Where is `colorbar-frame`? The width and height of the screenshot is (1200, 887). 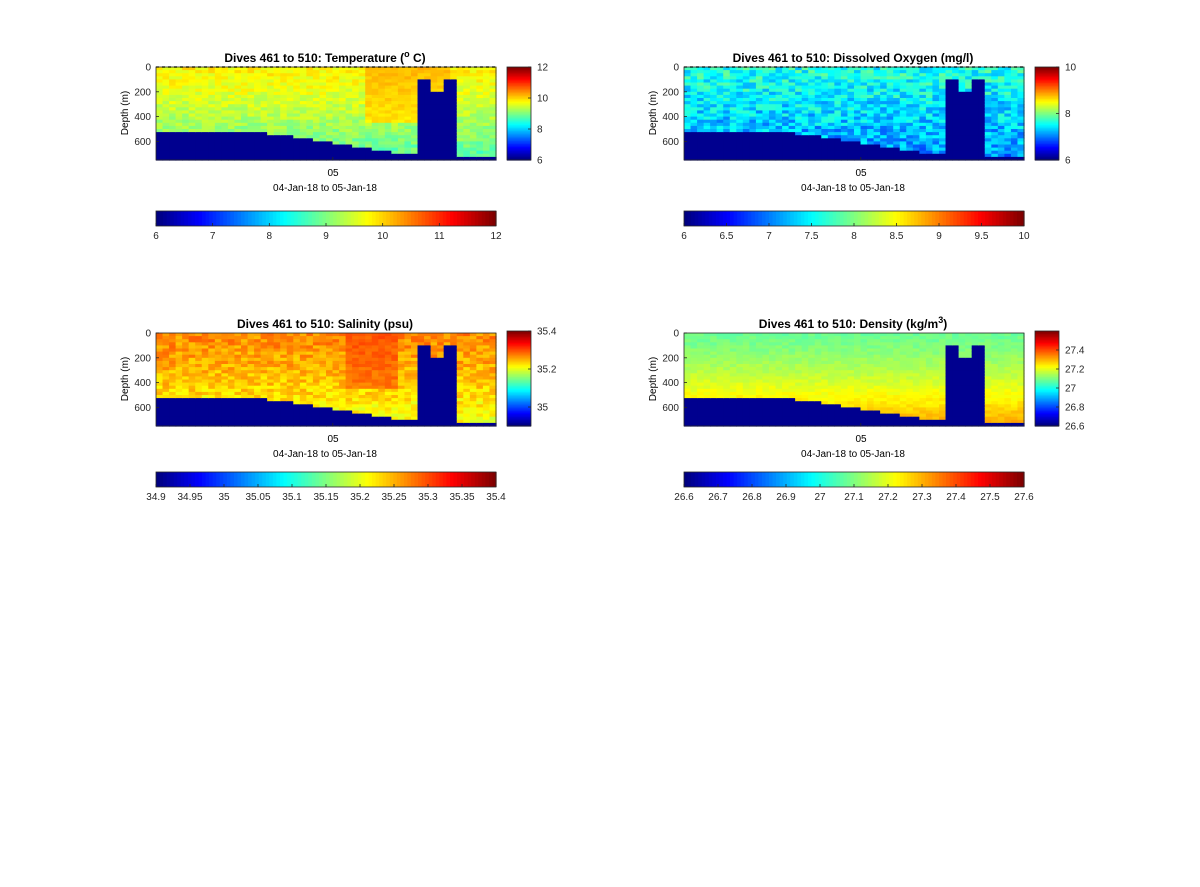
colorbar-frame is located at coordinates (519, 113).